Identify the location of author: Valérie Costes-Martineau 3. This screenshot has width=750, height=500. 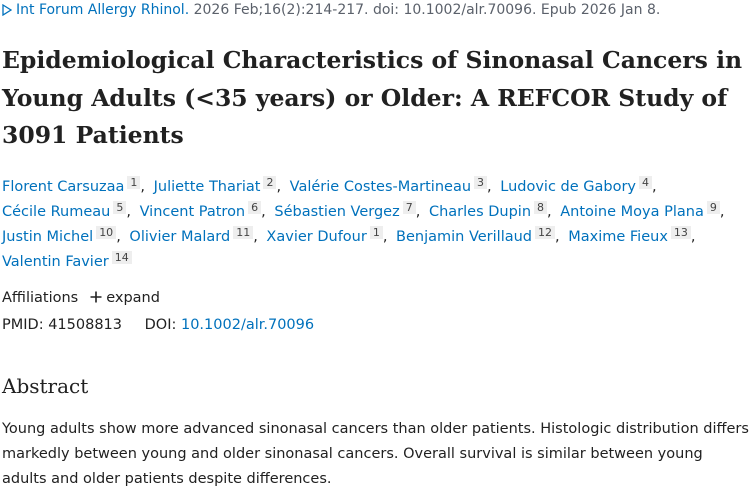
(392, 185).